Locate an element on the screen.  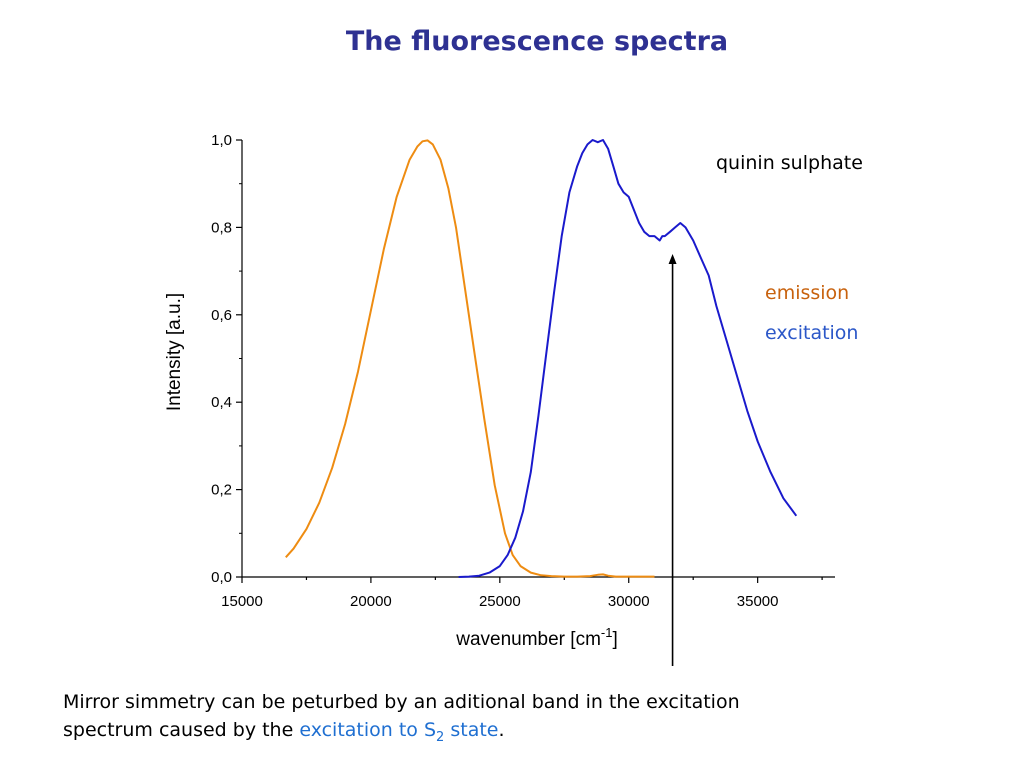
y-tick-label: 0,8 is located at coordinates (221, 227).